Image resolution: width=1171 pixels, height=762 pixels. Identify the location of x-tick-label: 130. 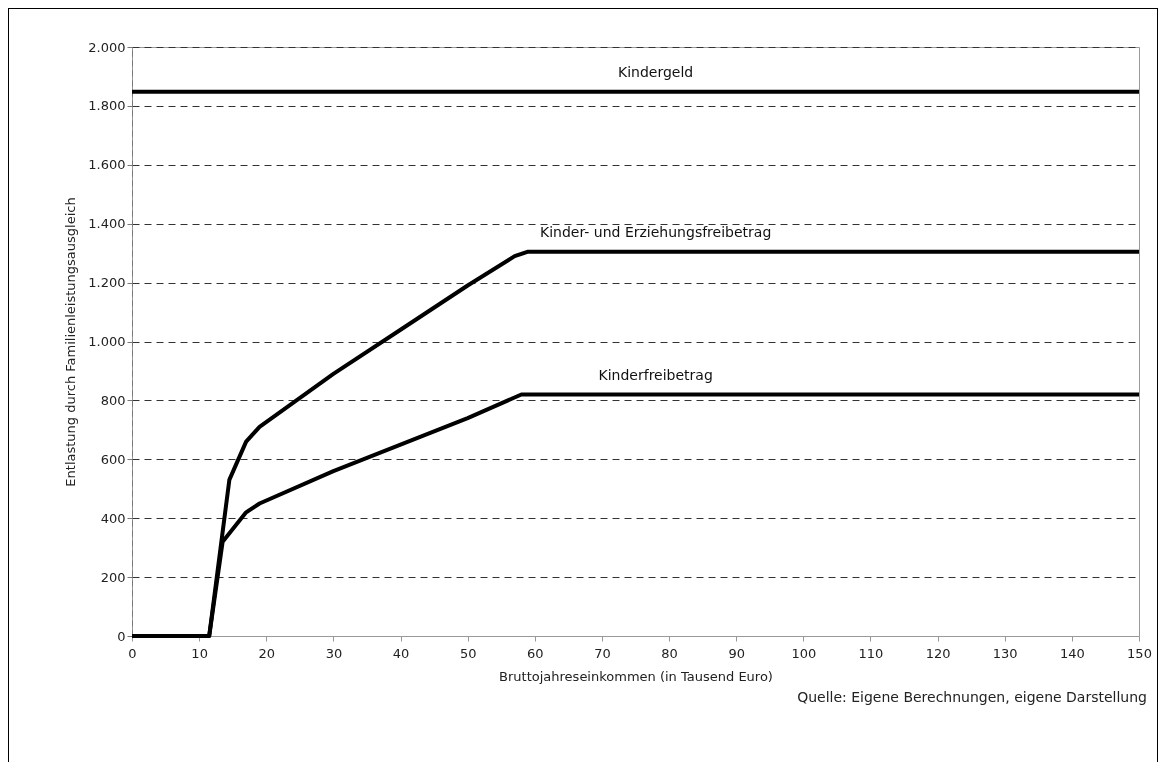
(1005, 653).